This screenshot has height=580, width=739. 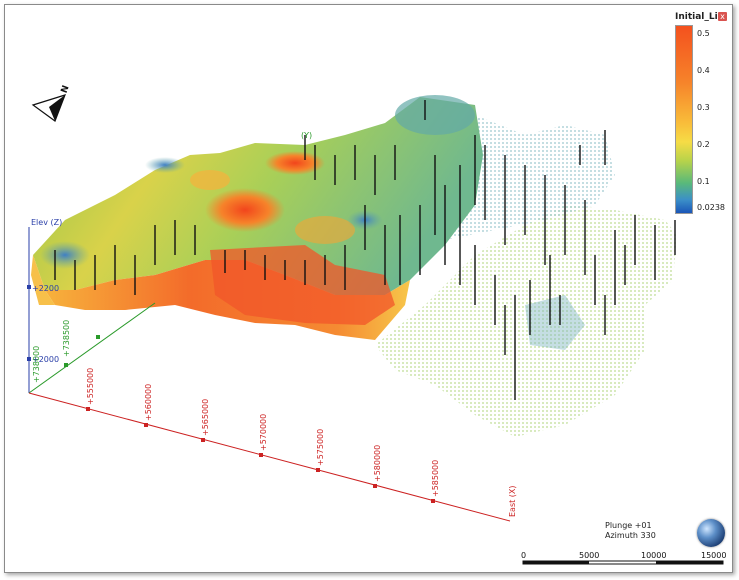 I want to click on close-icon: x, so click(x=722, y=16).